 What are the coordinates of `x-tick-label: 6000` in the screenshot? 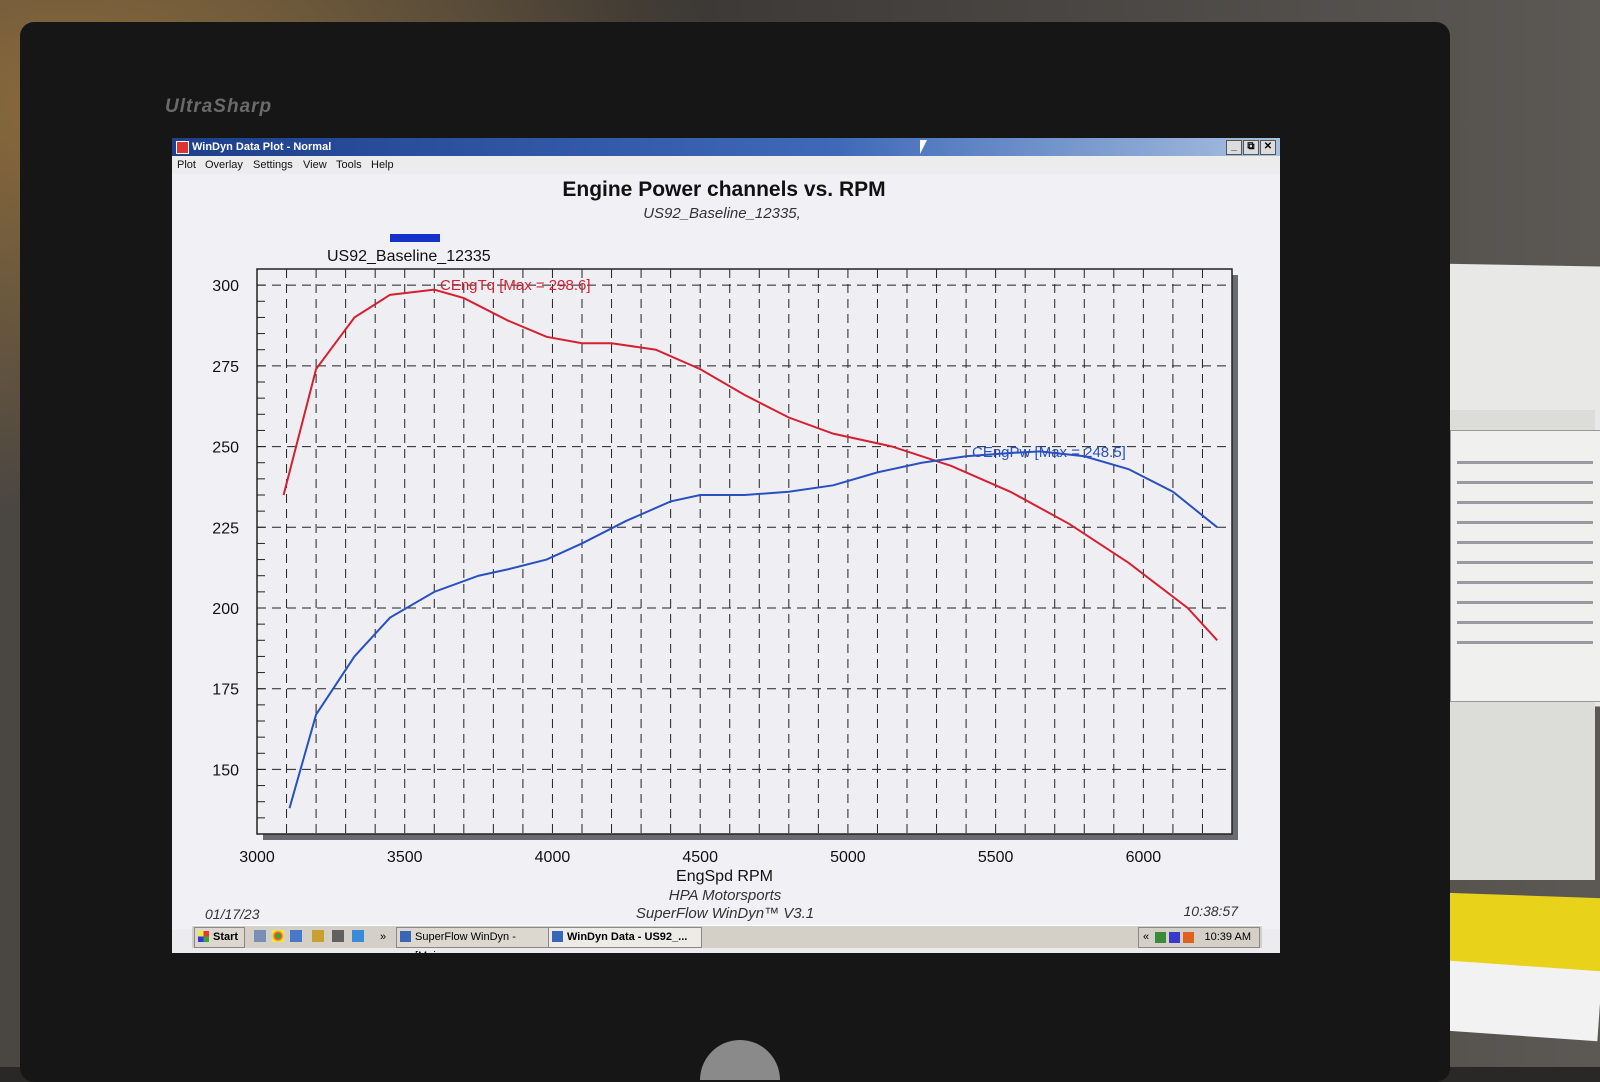 It's located at (1144, 857).